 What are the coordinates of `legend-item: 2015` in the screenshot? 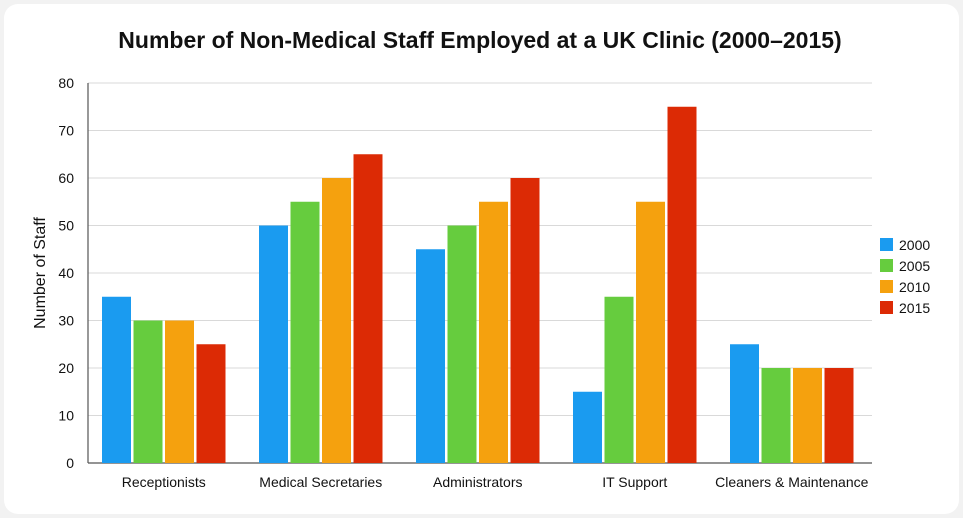 It's located at (905, 308).